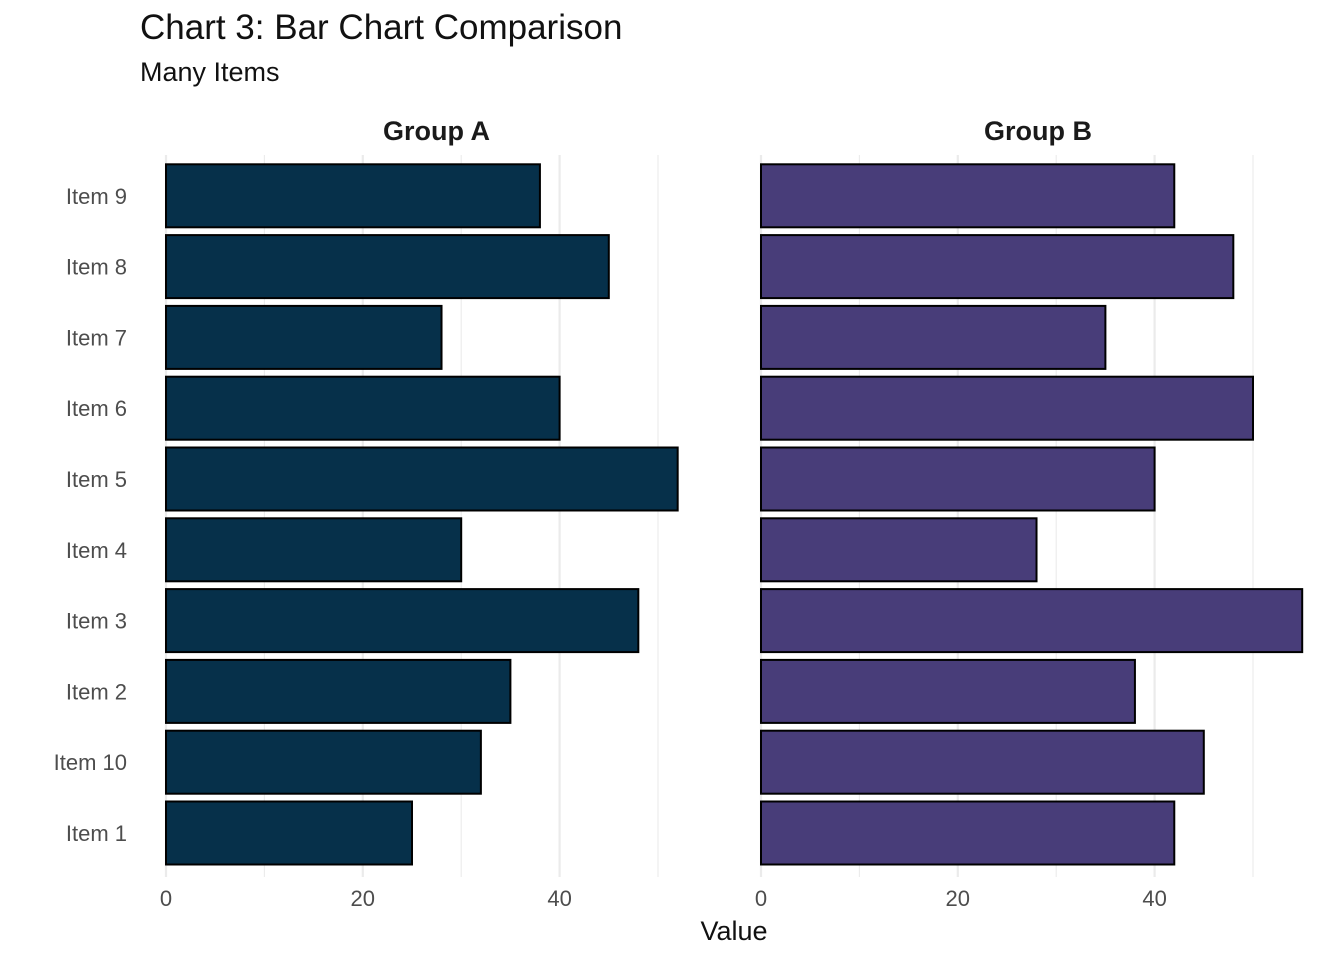  I want to click on chart-title: Chart 3: Bar Chart Comparison, so click(381, 27).